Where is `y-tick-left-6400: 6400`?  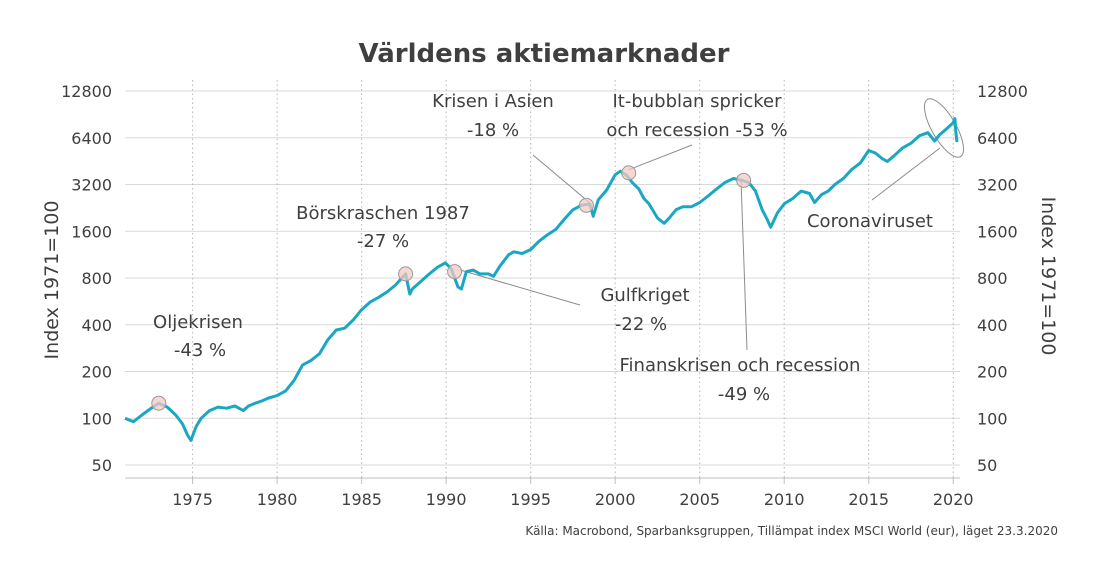 y-tick-left-6400: 6400 is located at coordinates (91, 138).